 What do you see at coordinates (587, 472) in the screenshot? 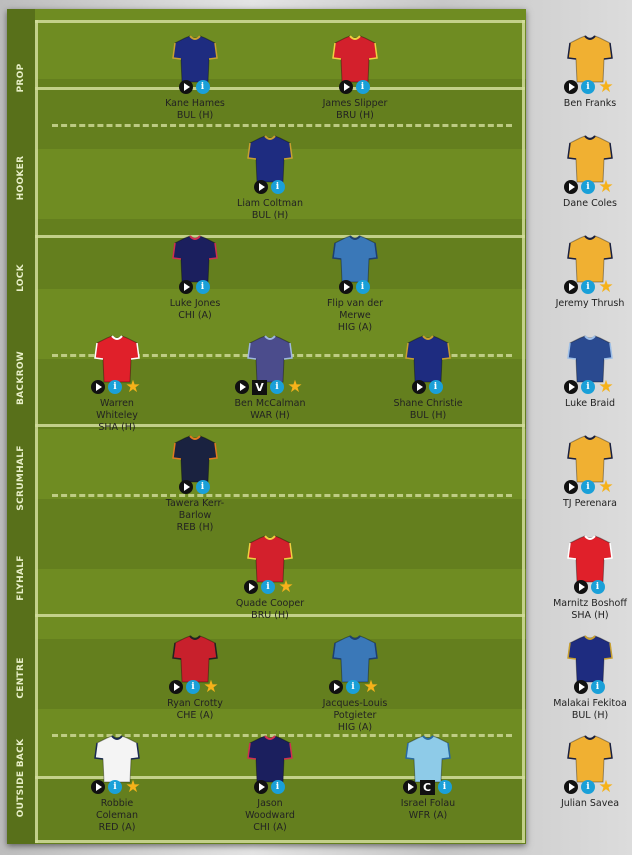
I see `player-card: i ★ TJ Perenara` at bounding box center [587, 472].